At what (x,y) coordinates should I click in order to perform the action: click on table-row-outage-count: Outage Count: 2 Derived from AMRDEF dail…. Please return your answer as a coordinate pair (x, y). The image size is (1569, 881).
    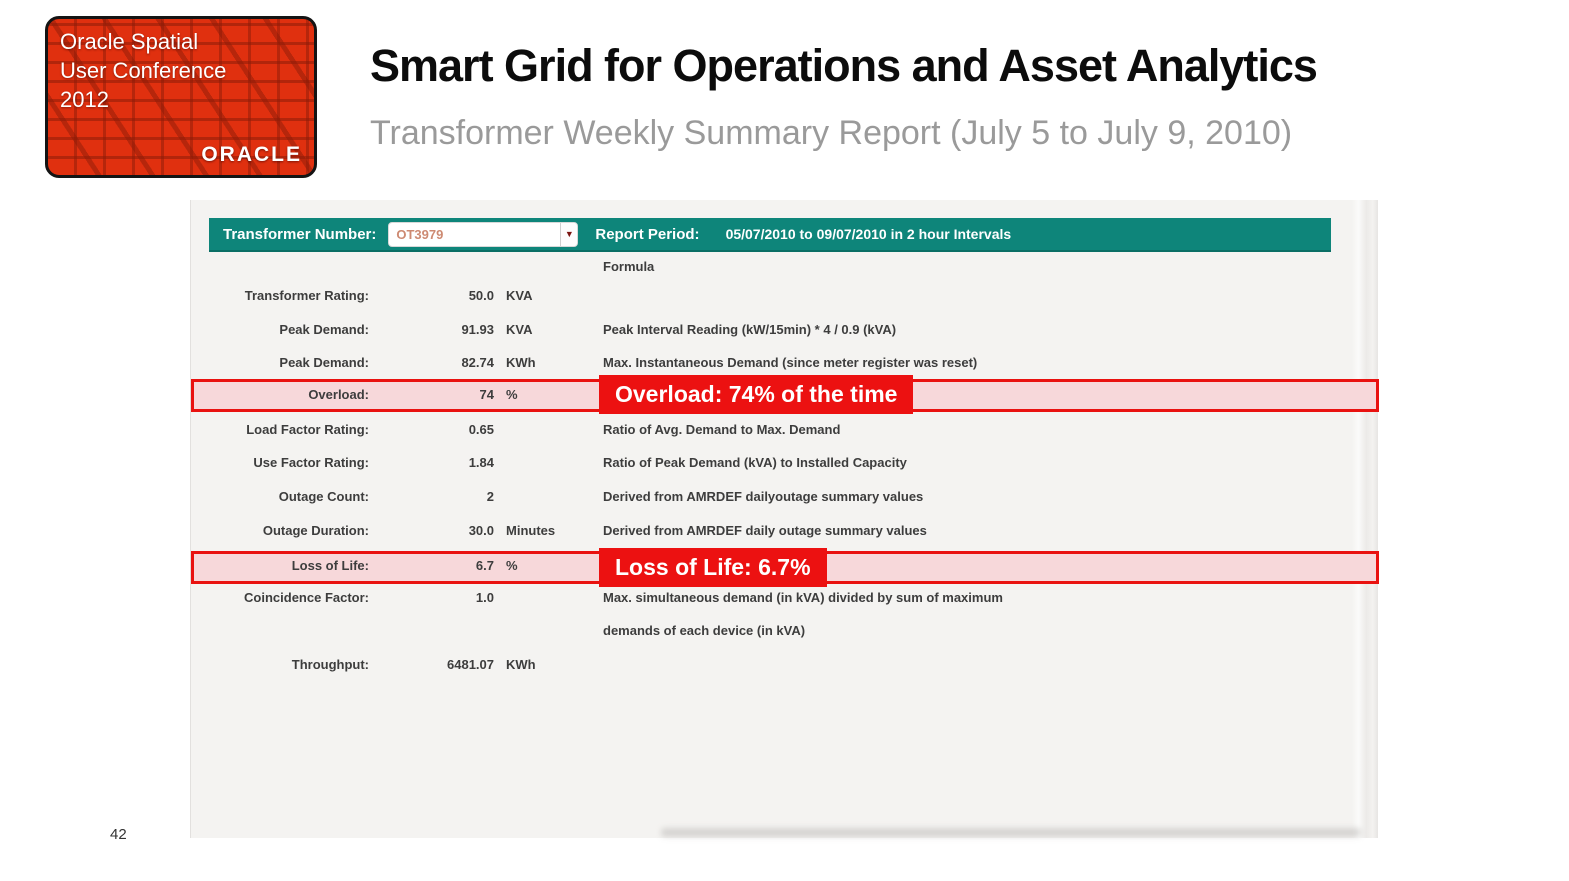
    Looking at the image, I should click on (771, 497).